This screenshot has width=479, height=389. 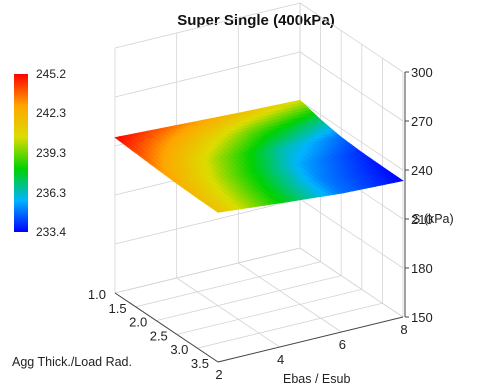 What do you see at coordinates (200, 363) in the screenshot?
I see `x-tick-label: 3.5` at bounding box center [200, 363].